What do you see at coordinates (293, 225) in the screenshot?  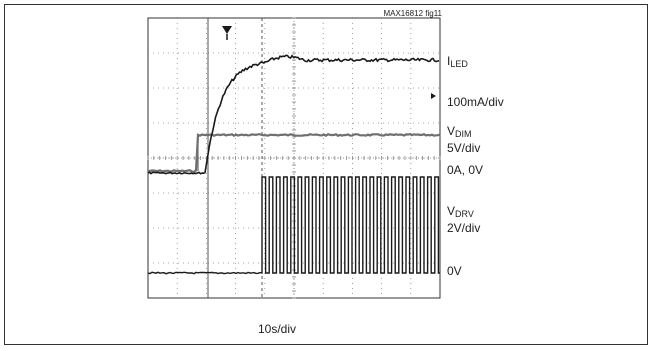 I see `vdrv-trace` at bounding box center [293, 225].